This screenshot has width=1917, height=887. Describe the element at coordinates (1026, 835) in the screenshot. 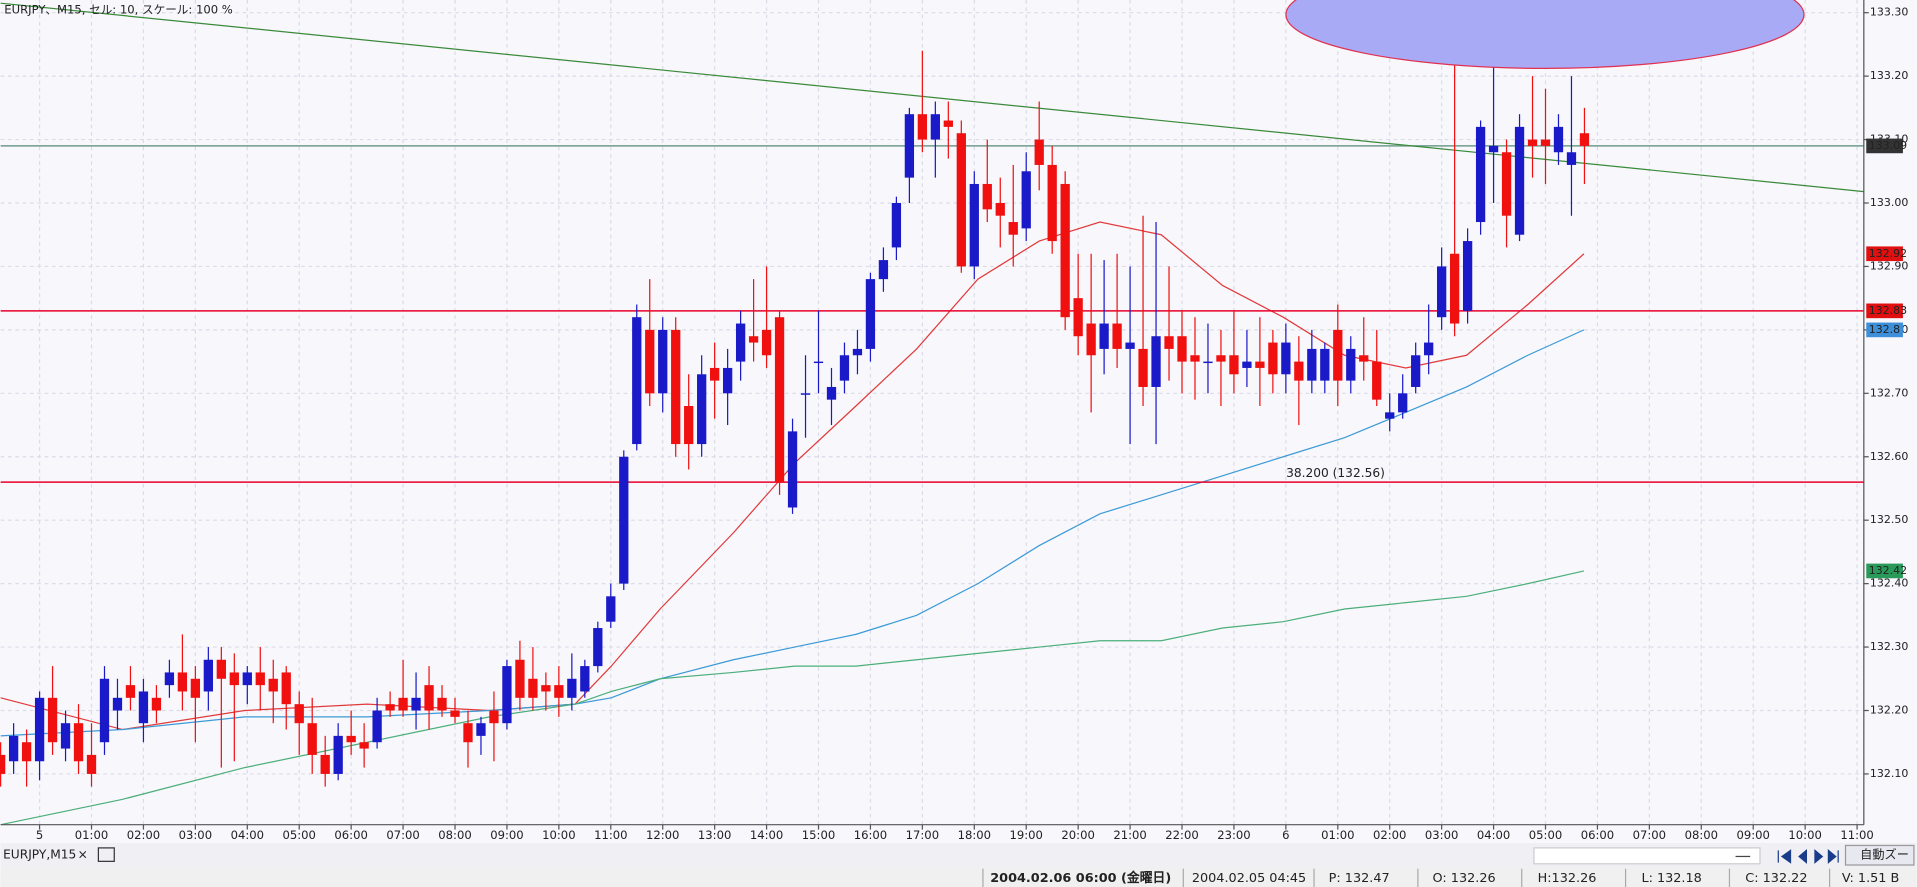

I see `x-tick-label: 19:00` at that location.